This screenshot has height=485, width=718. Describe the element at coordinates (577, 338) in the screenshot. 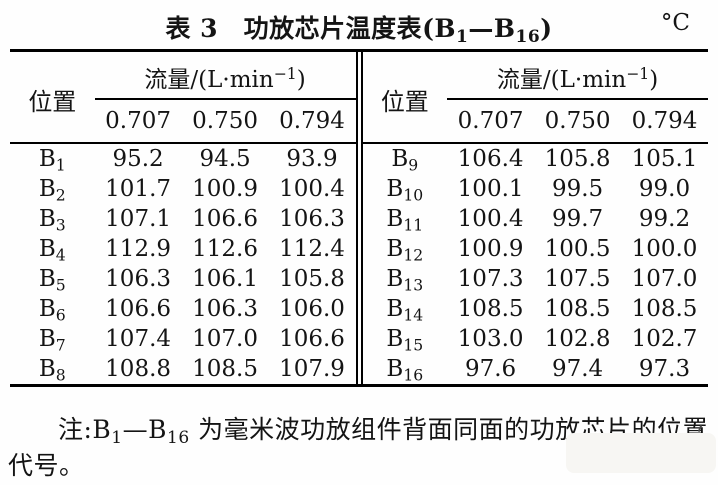

I see `temp-cell: 102.8` at that location.